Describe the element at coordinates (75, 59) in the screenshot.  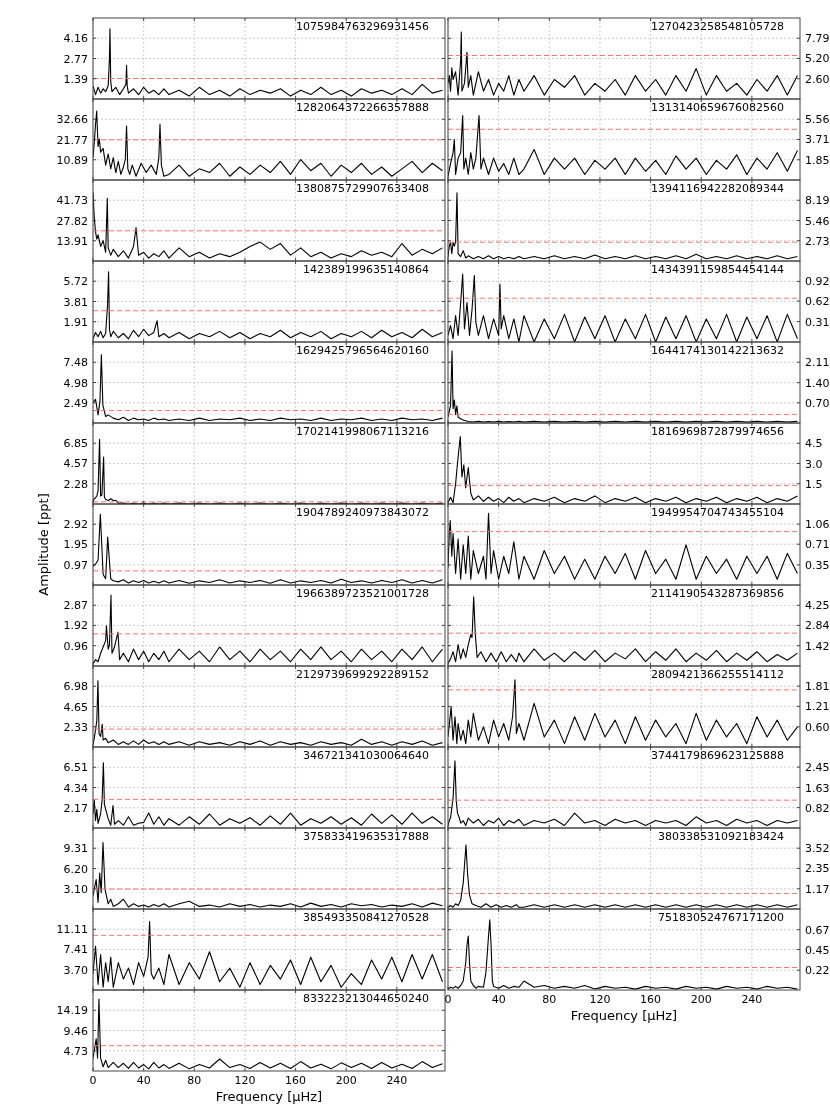
I see `y-tick-label: 2.77` at that location.